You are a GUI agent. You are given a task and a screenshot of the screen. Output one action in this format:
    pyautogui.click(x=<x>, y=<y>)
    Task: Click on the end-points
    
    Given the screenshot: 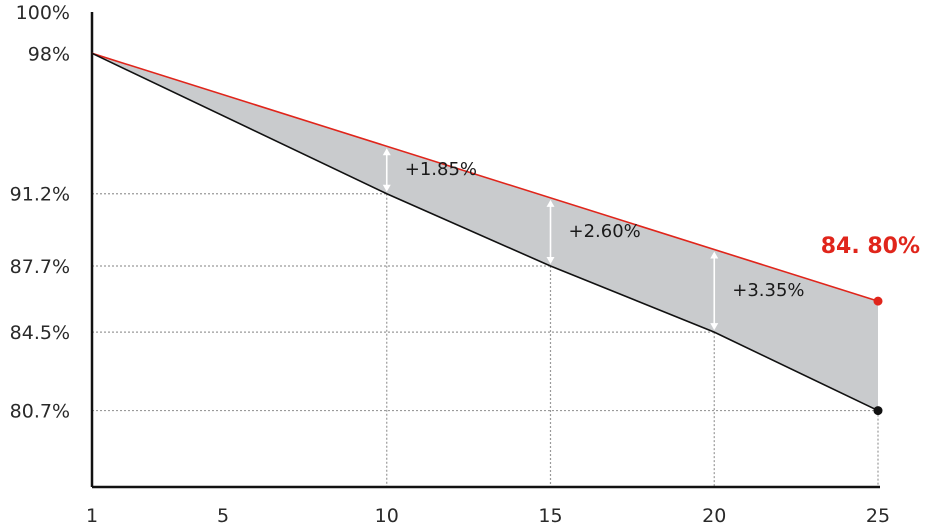 What is the action you would take?
    pyautogui.click(x=878, y=356)
    